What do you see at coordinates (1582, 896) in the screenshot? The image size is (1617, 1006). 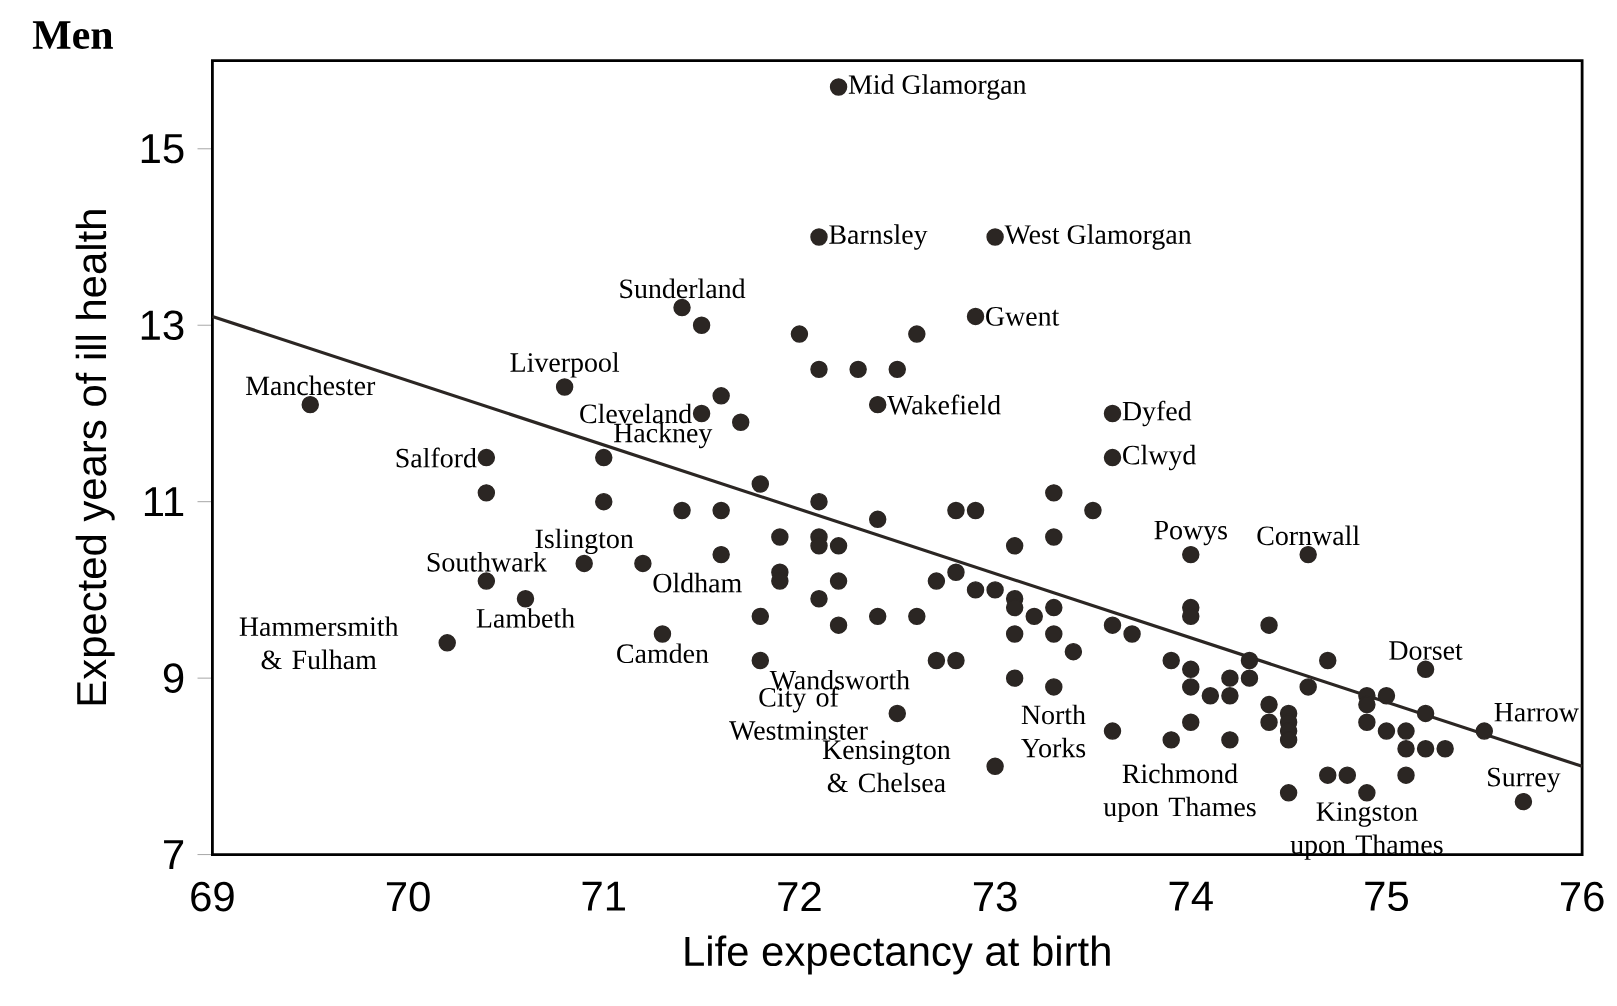 I see `x-tick-label: 76` at bounding box center [1582, 896].